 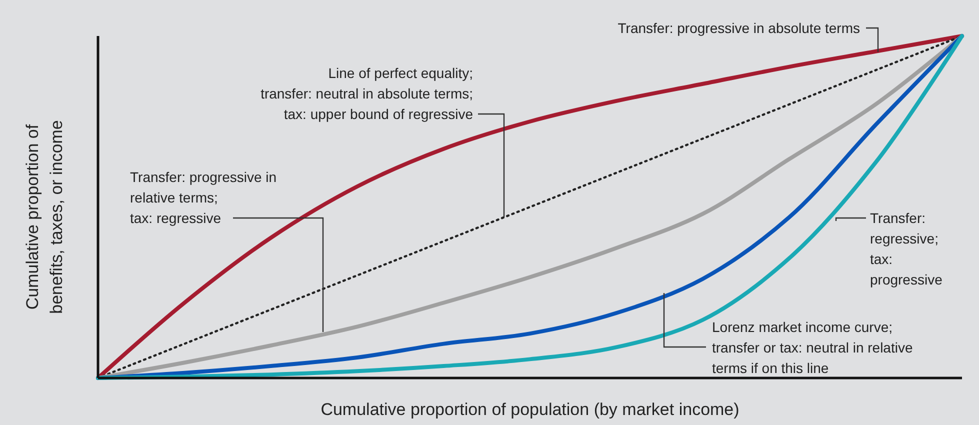 What do you see at coordinates (739, 28) in the screenshot?
I see `annotation: Transfer: progressive in absolute terms` at bounding box center [739, 28].